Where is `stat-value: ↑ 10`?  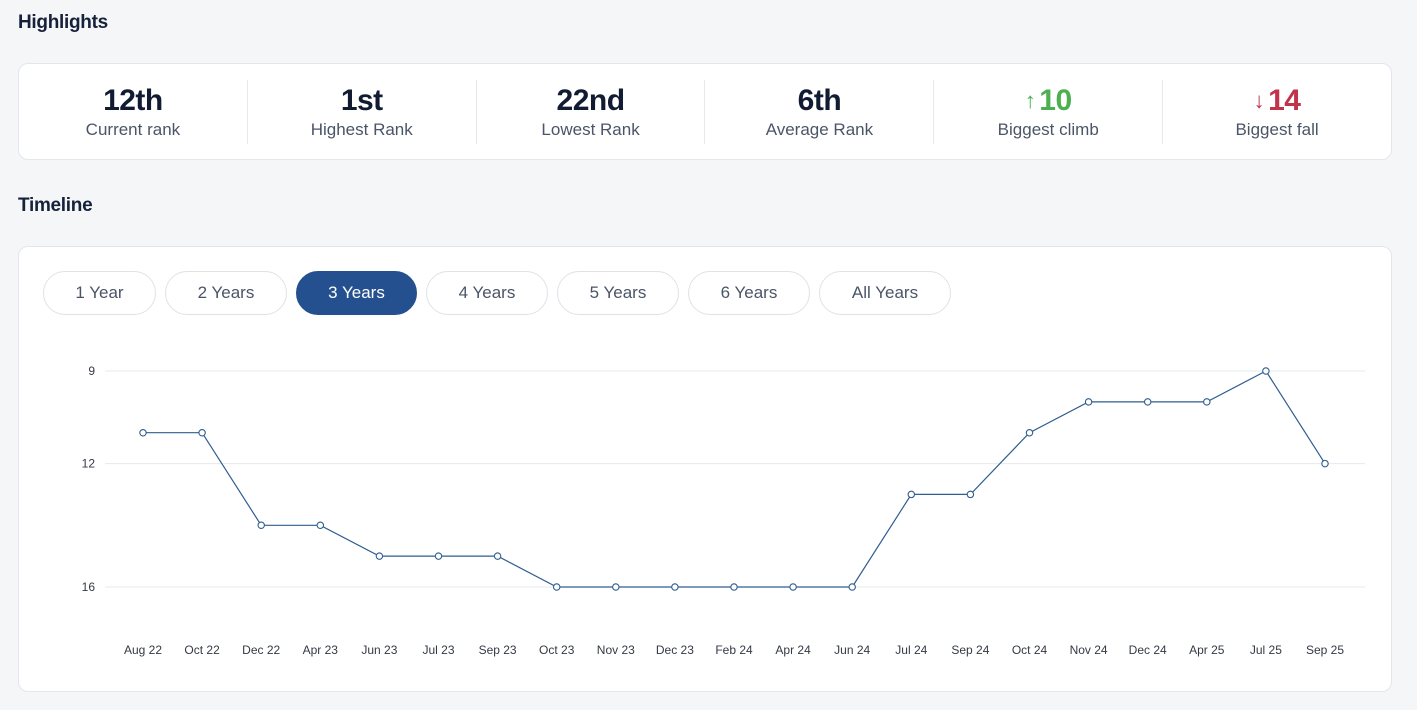
stat-value: ↑ 10 is located at coordinates (1048, 101).